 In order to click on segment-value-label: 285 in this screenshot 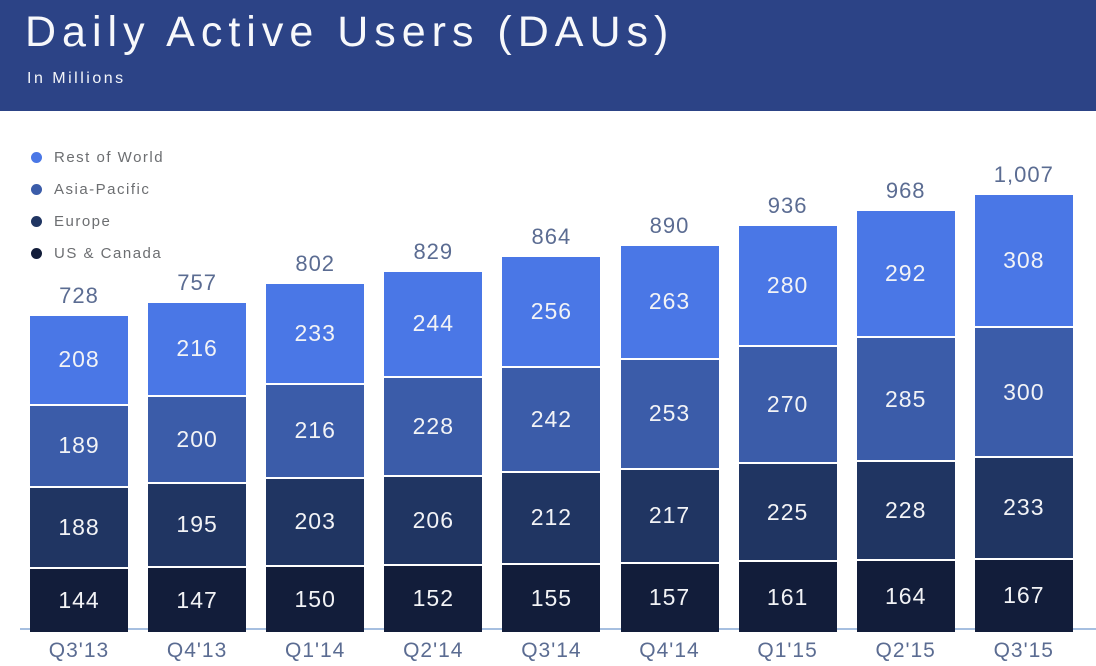, I will do `click(906, 398)`.